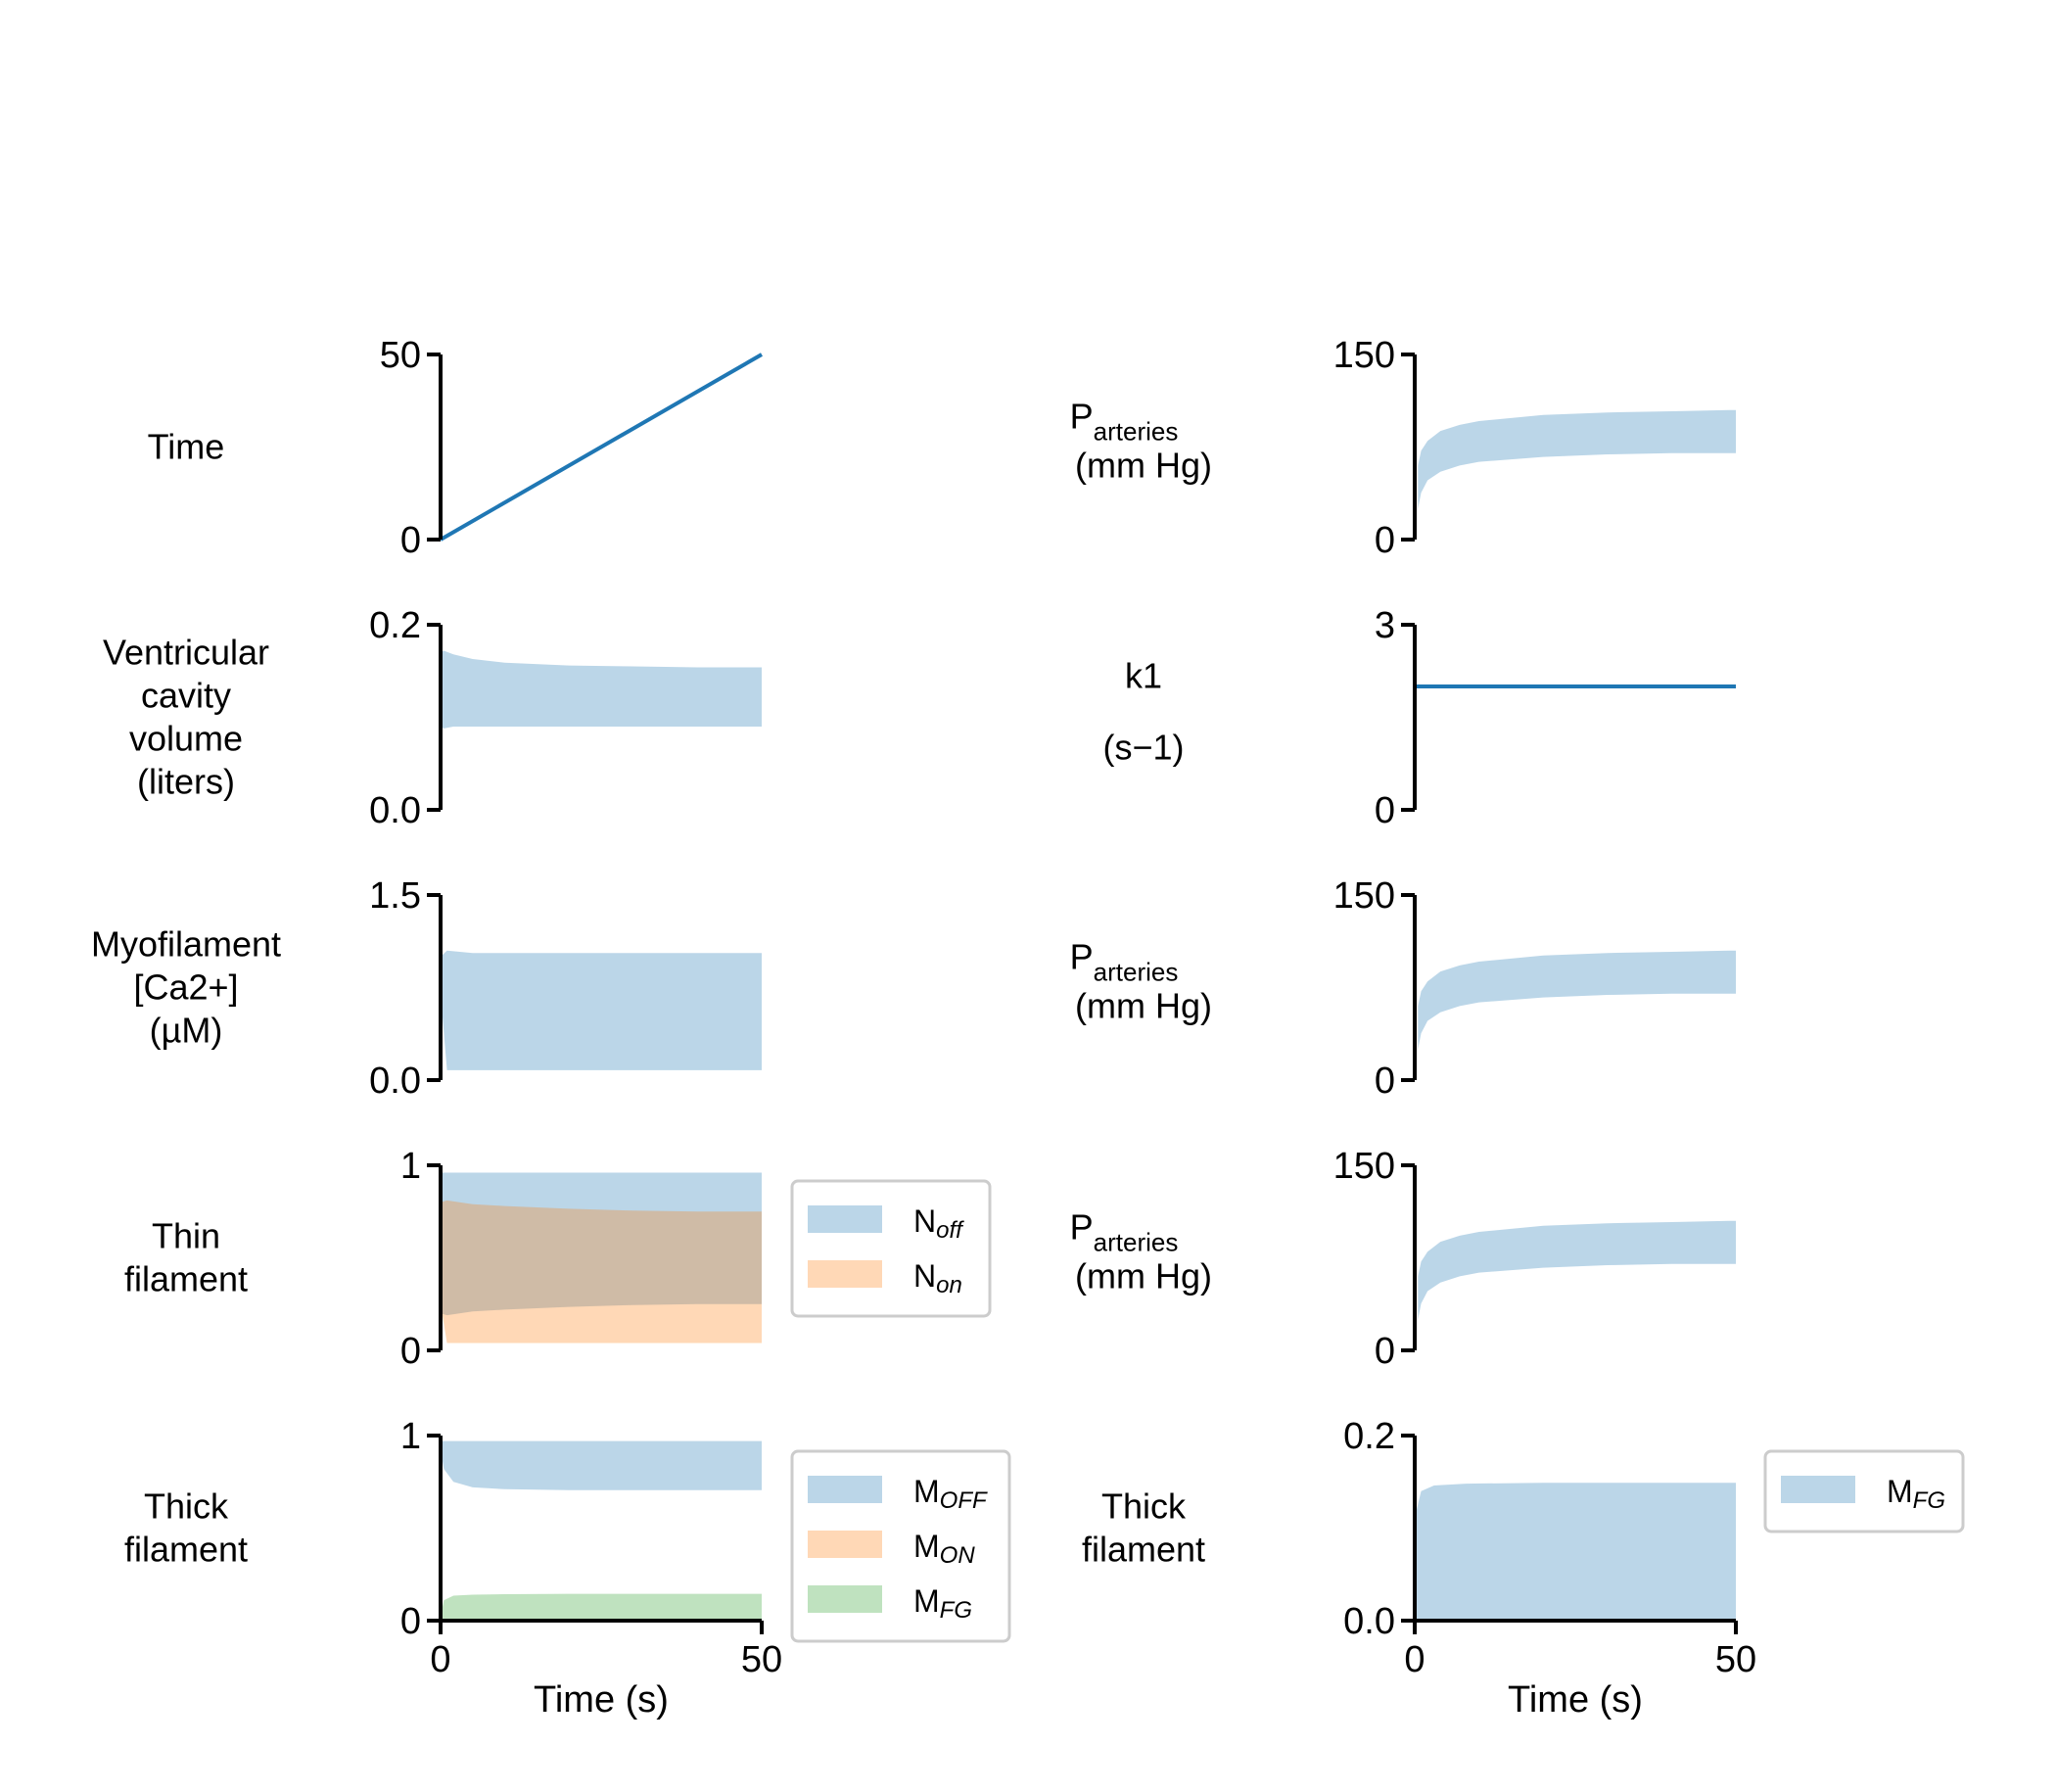  Describe the element at coordinates (1419, 718) in the screenshot. I see `panel-k1: 3 0 k1 (s−1)` at that location.